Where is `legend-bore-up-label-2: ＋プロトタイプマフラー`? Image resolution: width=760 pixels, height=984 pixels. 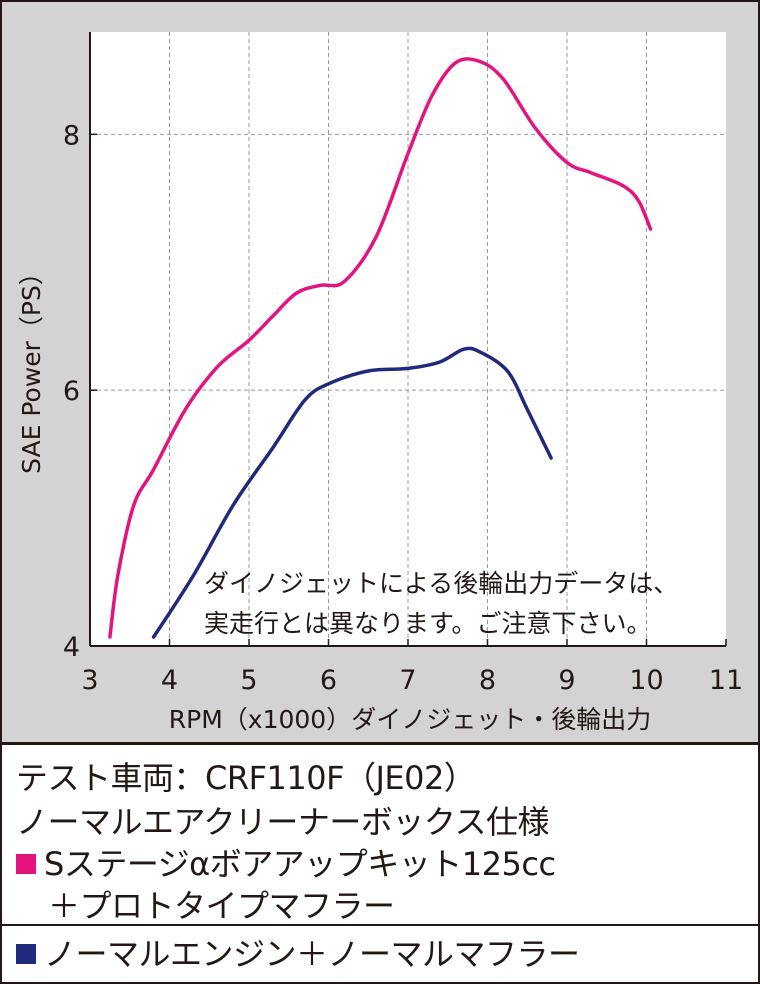
legend-bore-up-label-2: ＋プロトタイプマフラー is located at coordinates (221, 906).